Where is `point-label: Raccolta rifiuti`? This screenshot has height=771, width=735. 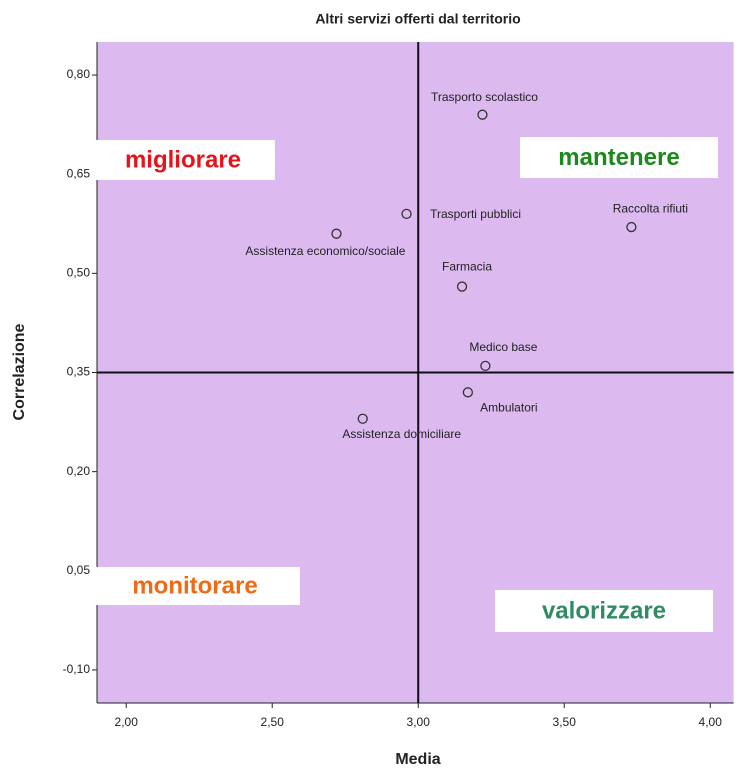 point-label: Raccolta rifiuti is located at coordinates (650, 208).